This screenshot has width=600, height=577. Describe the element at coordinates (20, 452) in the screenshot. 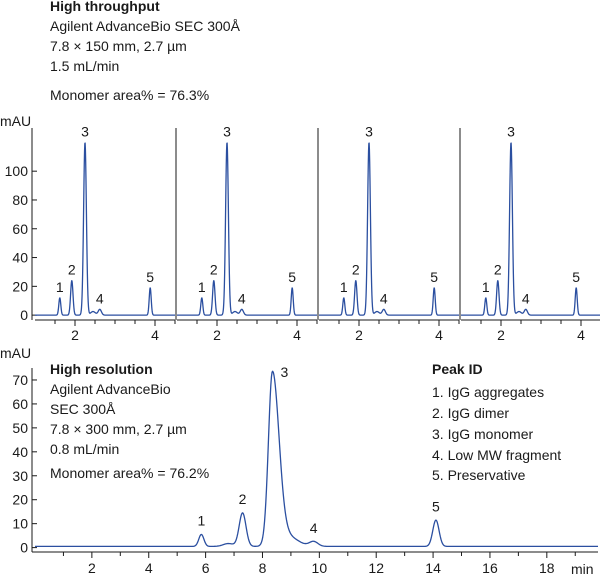

I see `bottom-y-tick-label: 40` at that location.